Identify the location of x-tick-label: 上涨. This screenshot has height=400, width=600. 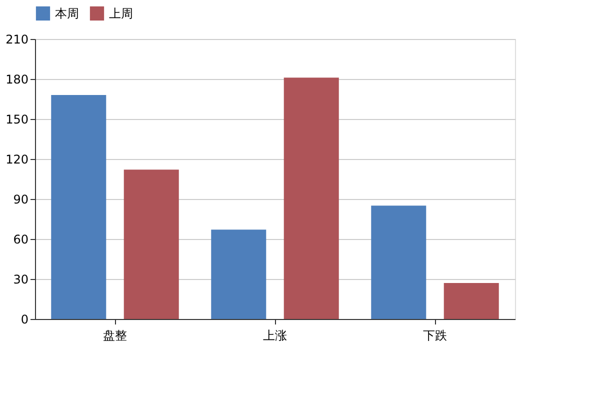
(275, 335).